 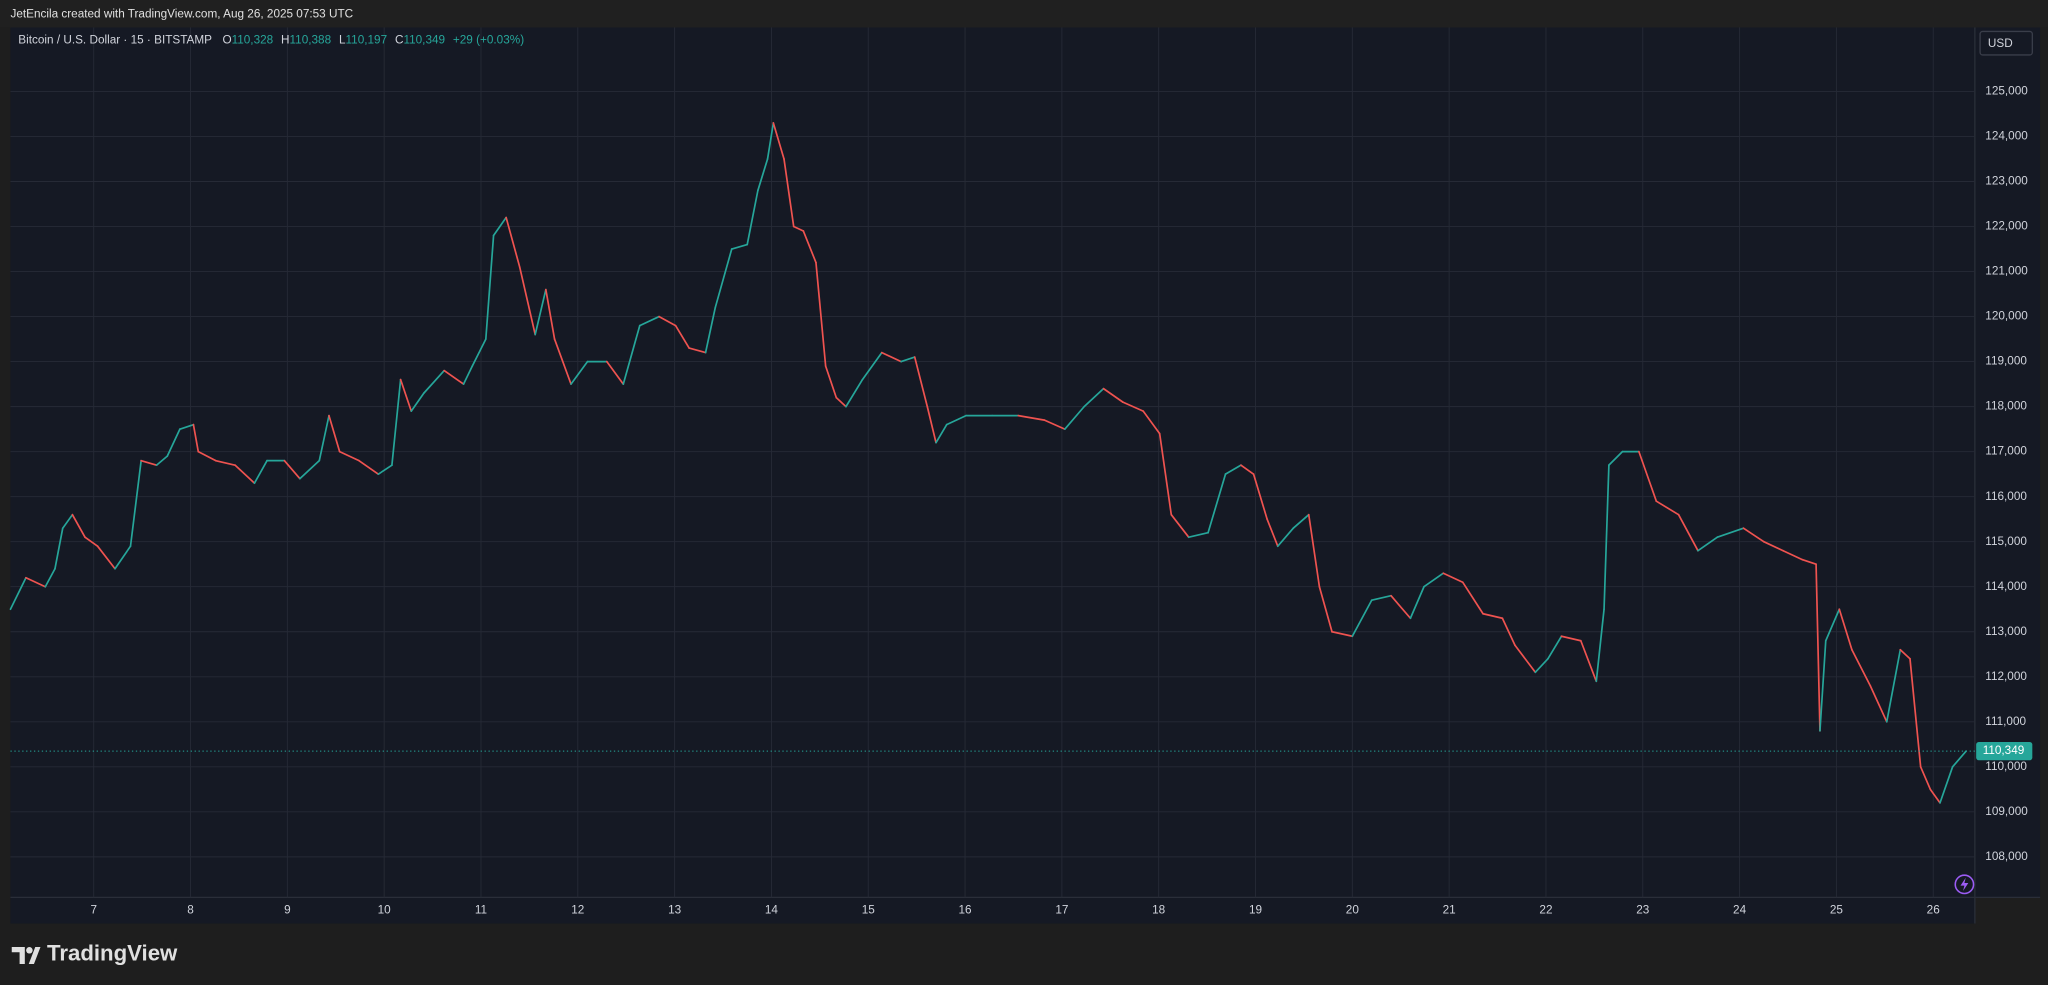 What do you see at coordinates (2006, 496) in the screenshot?
I see `y-tick-label: 116,000` at bounding box center [2006, 496].